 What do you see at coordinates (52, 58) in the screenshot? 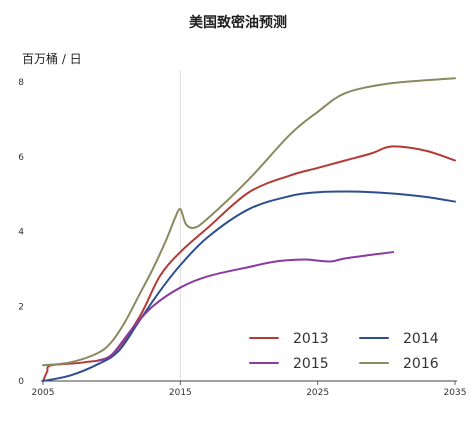
I see `y-axis-label: 百万桶 / 日` at bounding box center [52, 58].